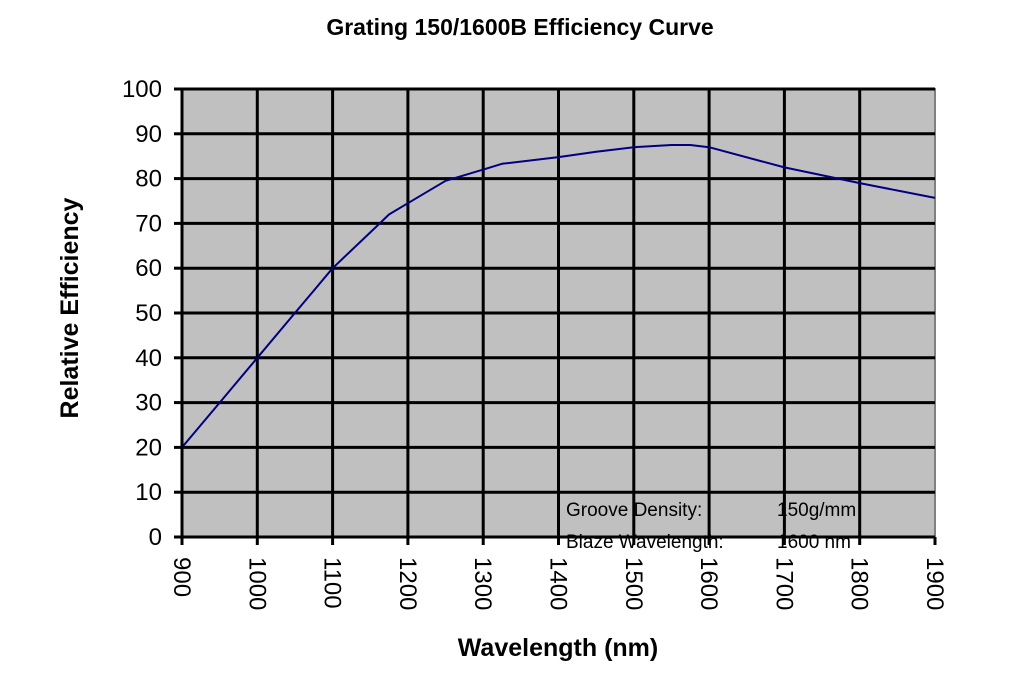 This screenshot has height=687, width=1030. I want to click on x-tick-label-2: 1100, so click(332, 583).